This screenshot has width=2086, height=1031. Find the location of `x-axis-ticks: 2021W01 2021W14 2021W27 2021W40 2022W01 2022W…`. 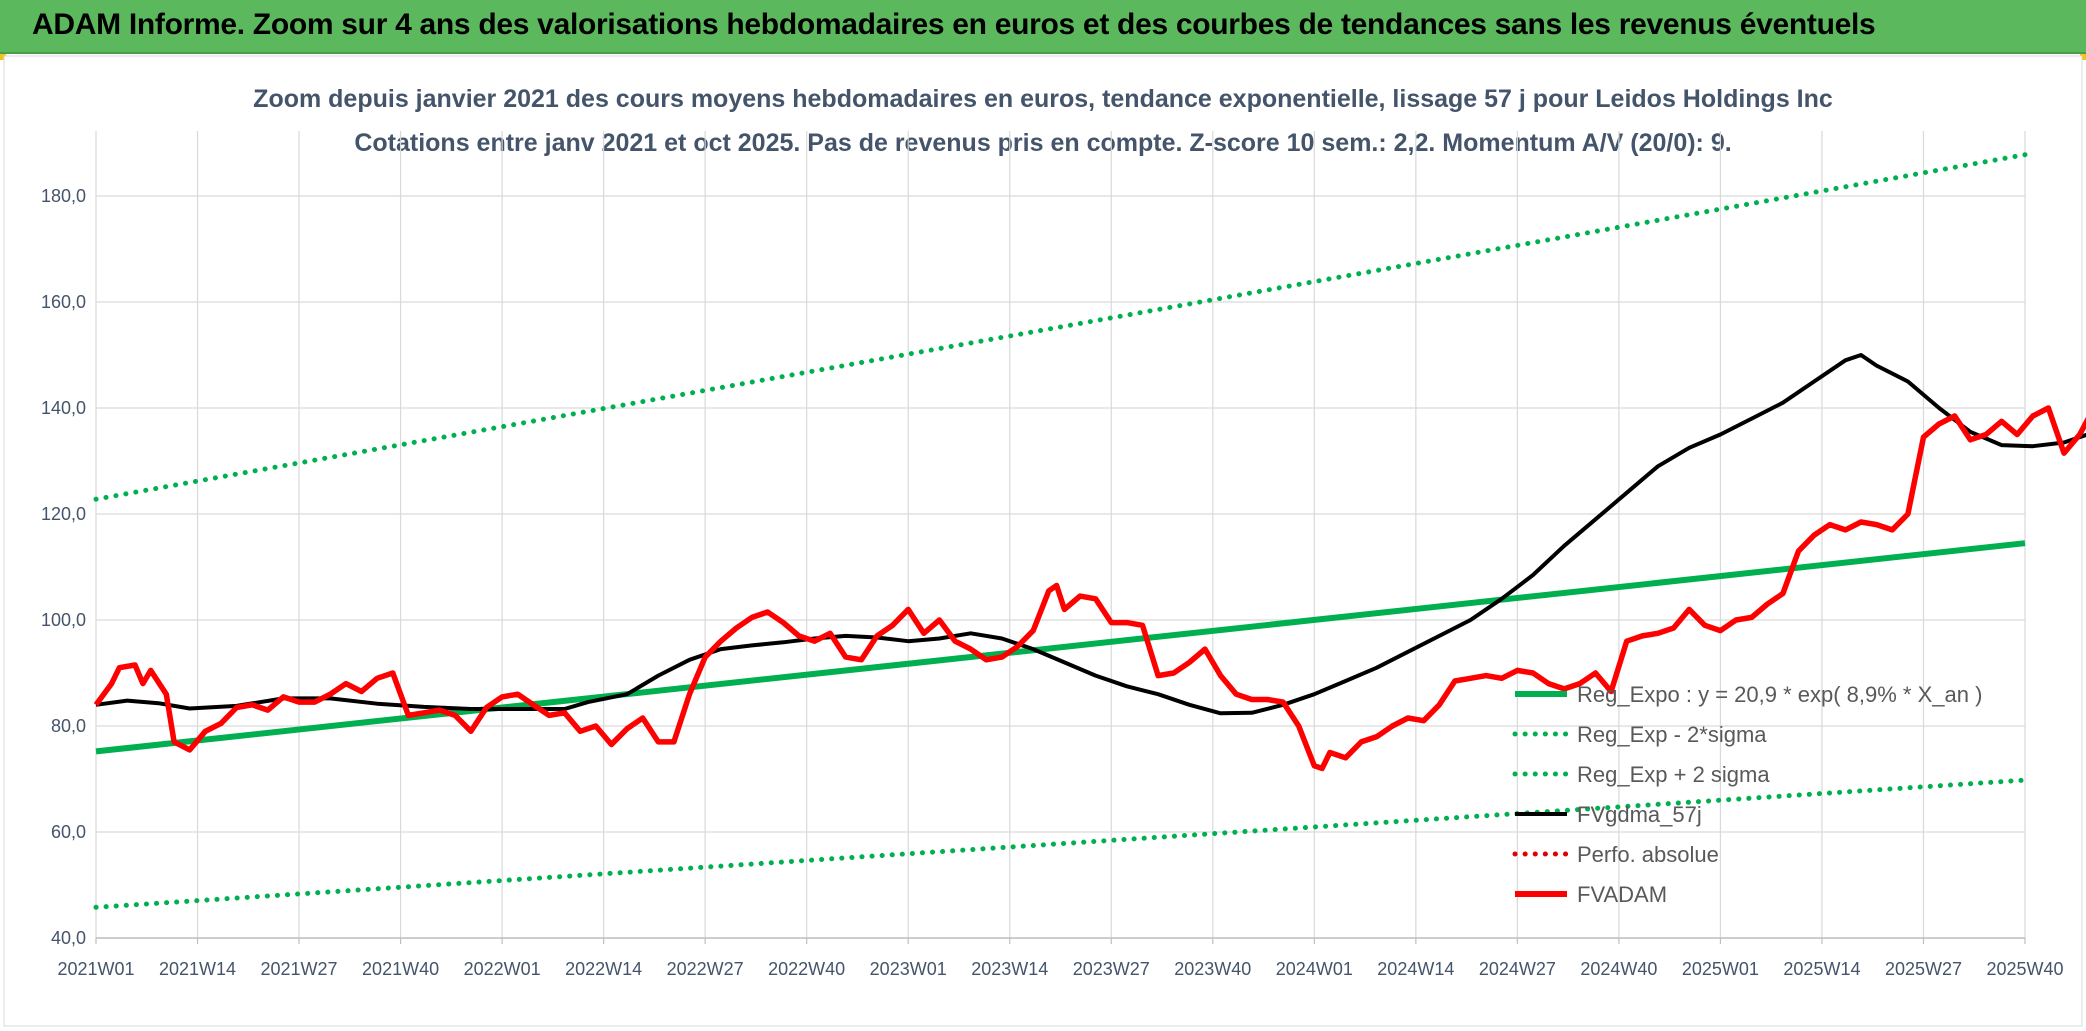

x-axis-ticks: 2021W01 2021W14 2021W27 2021W40 2022W01 2022W… is located at coordinates (1060, 969).